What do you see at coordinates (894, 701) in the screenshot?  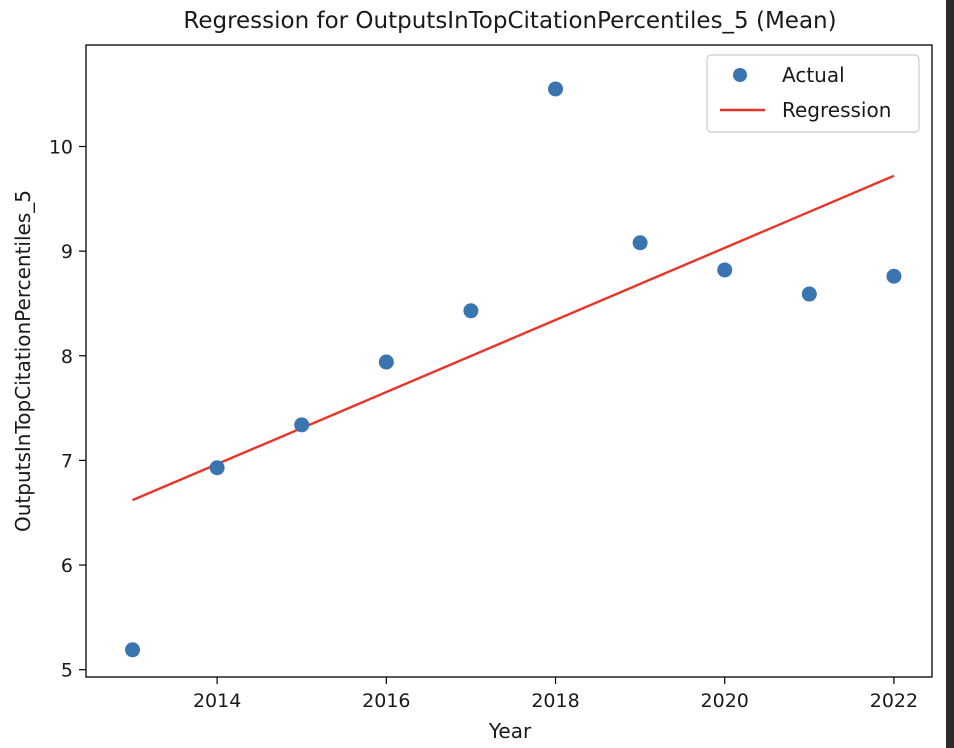 I see `x-tick-label: 2022` at bounding box center [894, 701].